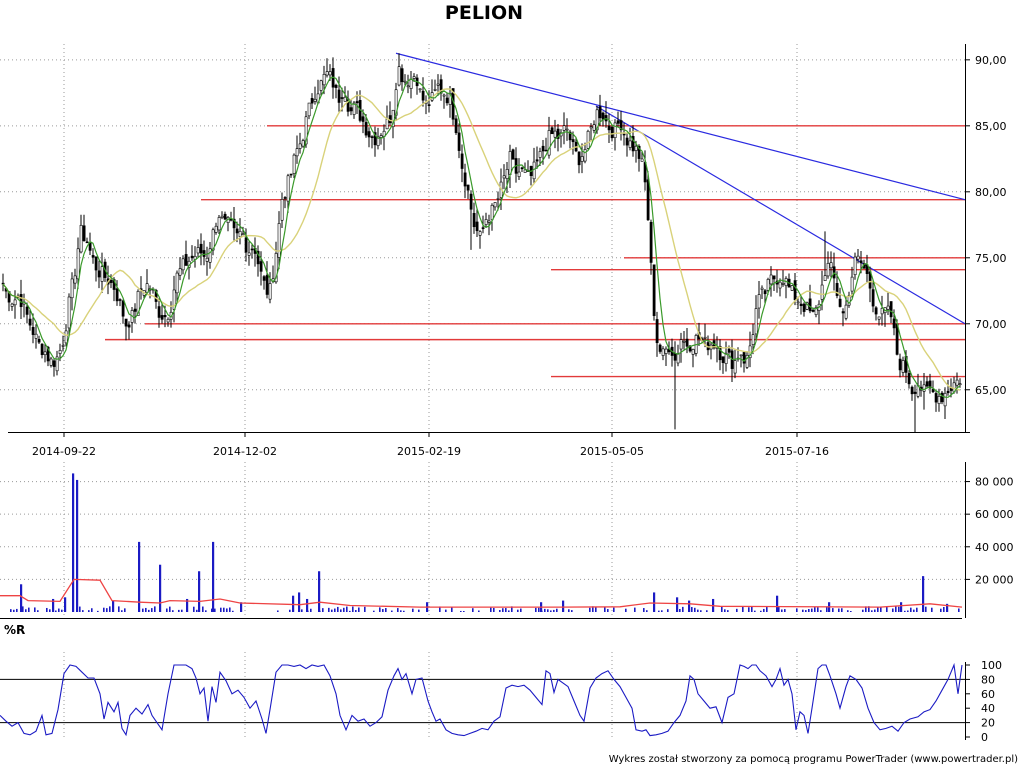 The width and height of the screenshot is (1024, 768). I want to click on wr-ytick-label: 80, so click(988, 679).